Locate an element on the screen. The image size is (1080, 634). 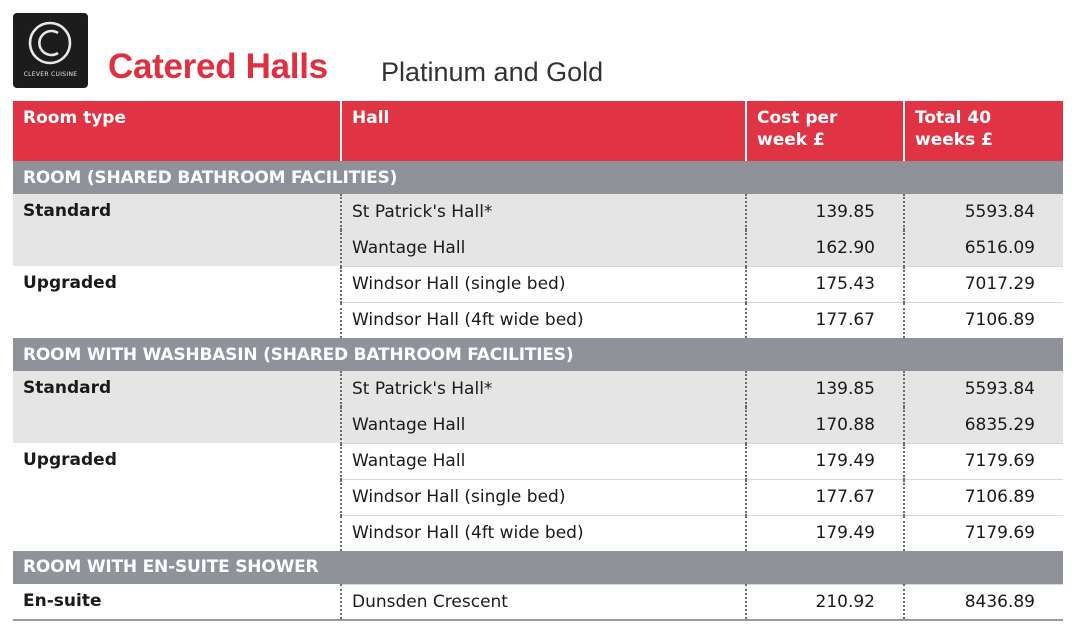
clever-cuisine-logo: CLEVER CUISINE is located at coordinates (50, 50).